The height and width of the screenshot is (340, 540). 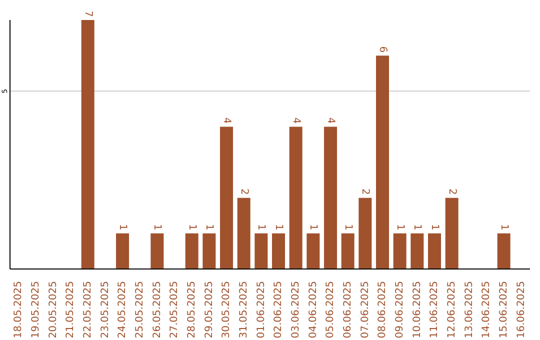 I want to click on x-tick-label: 18.05.2025, so click(x=18, y=309).